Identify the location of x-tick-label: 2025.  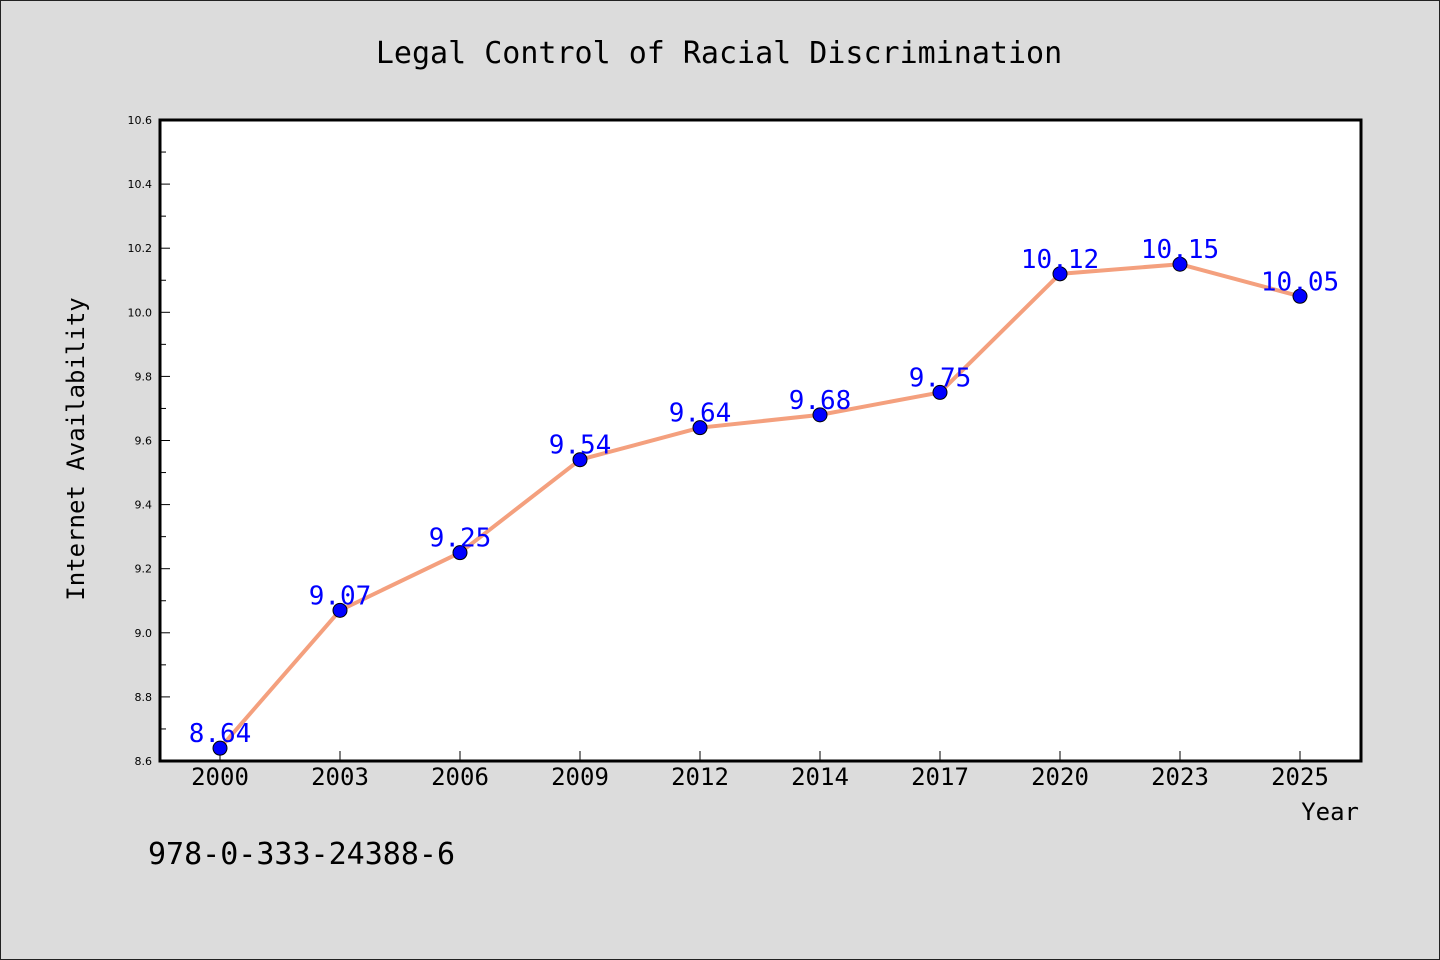
(1300, 777).